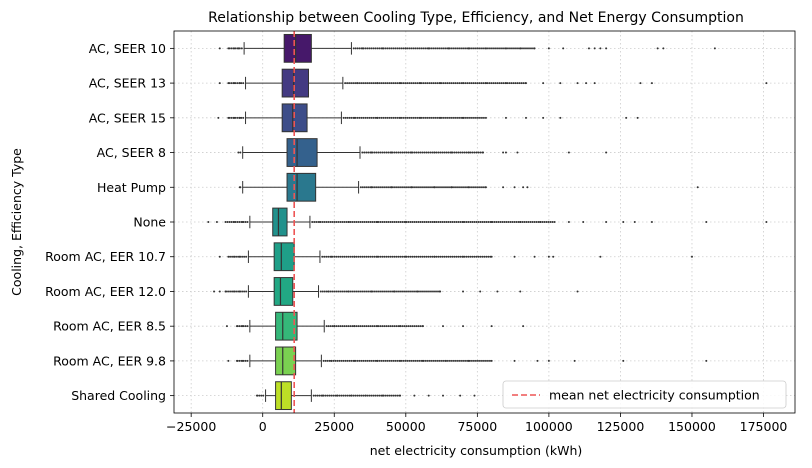 The image size is (812, 468). Describe the element at coordinates (334, 426) in the screenshot. I see `x-tick-label: 25000` at that location.